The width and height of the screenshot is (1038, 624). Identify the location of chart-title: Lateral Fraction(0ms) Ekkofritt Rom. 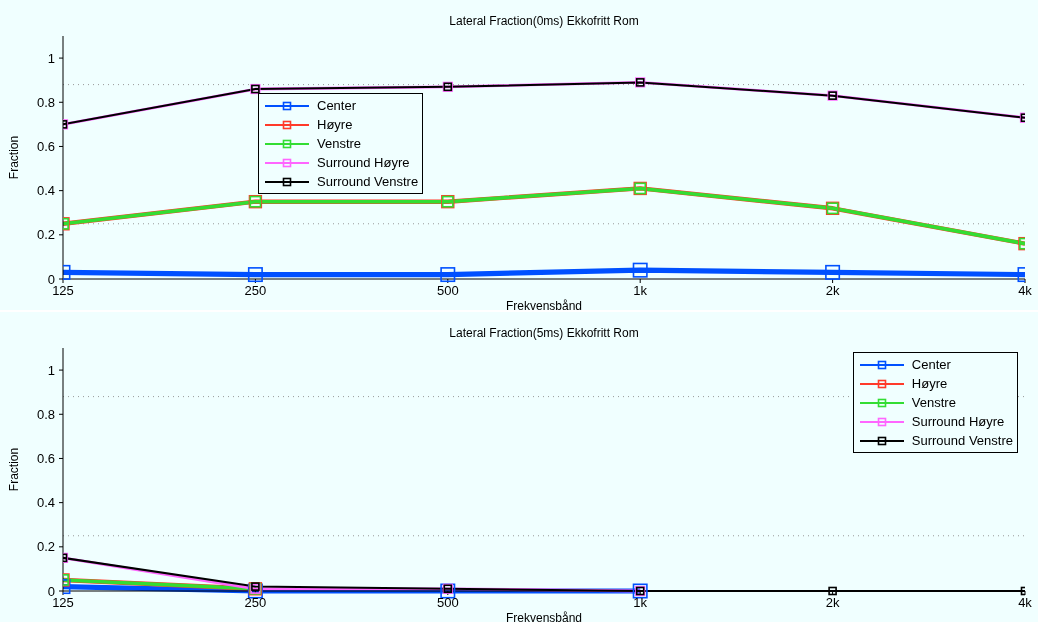
(544, 21).